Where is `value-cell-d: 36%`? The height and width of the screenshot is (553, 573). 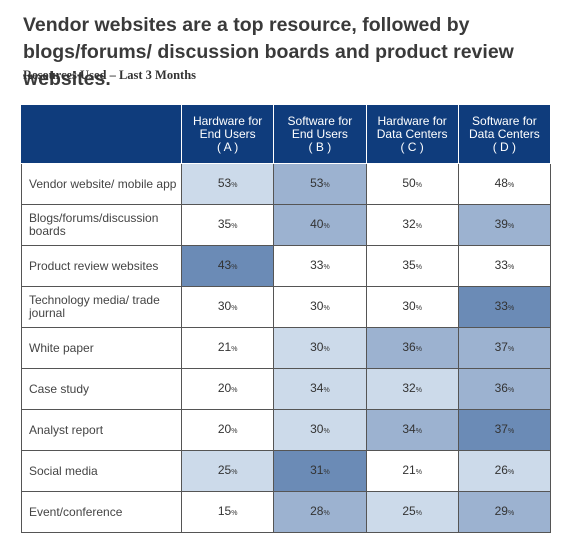
value-cell-d: 36% is located at coordinates (504, 389).